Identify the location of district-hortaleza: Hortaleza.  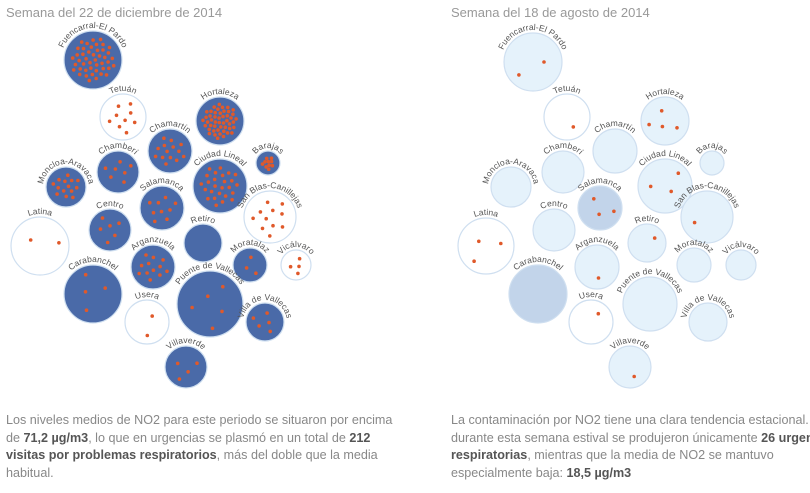
(220, 116).